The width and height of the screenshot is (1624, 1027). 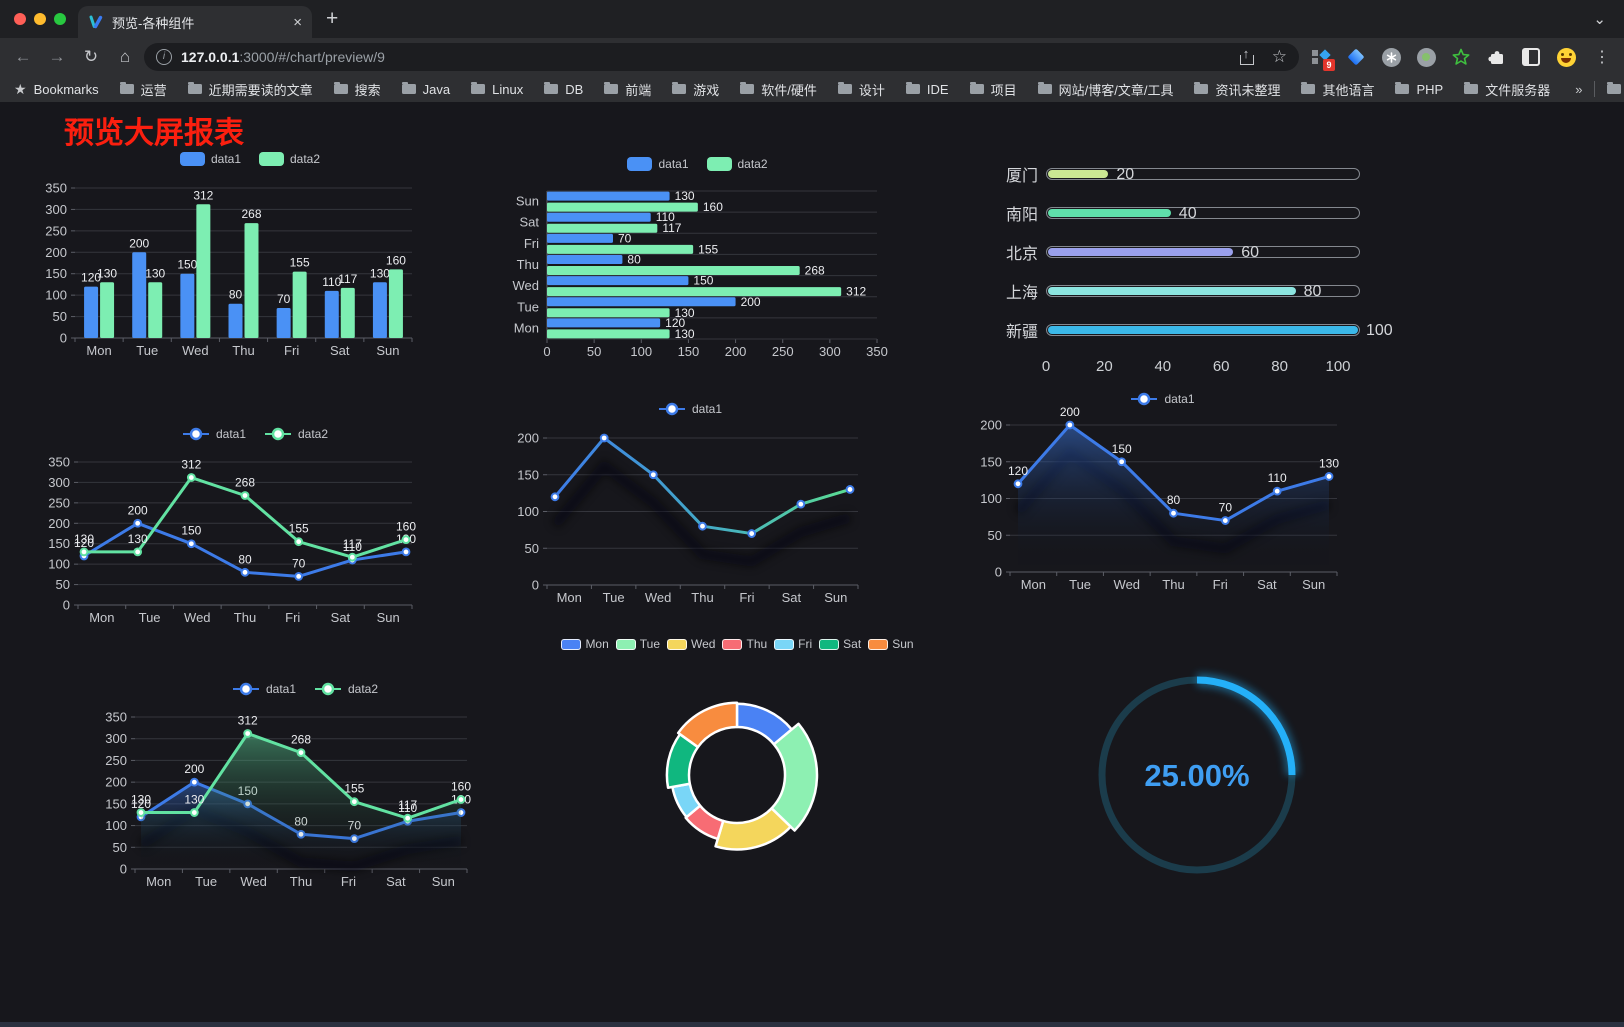 What do you see at coordinates (778, 89) in the screenshot?
I see `bookmark-folder: 软件/硬件` at bounding box center [778, 89].